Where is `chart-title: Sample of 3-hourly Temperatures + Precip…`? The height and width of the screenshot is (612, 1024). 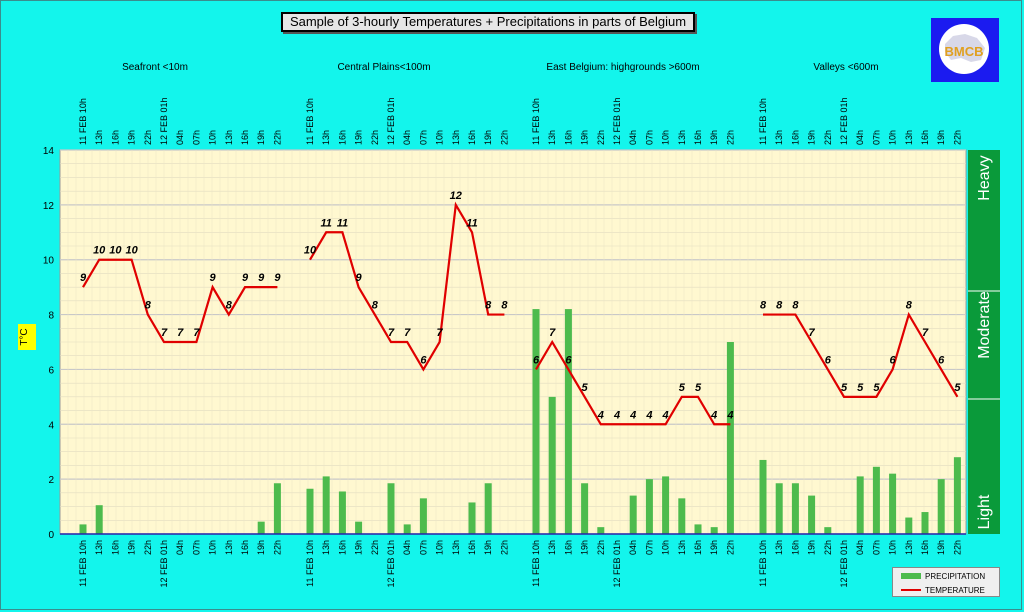 chart-title: Sample of 3-hourly Temperatures + Precip… is located at coordinates (488, 22).